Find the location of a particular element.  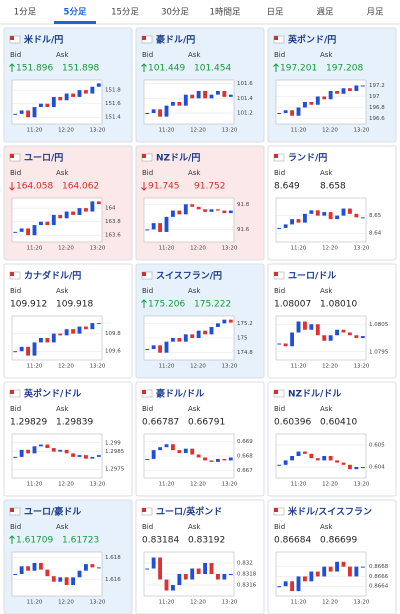

bid-value: 175.206 is located at coordinates (166, 305).